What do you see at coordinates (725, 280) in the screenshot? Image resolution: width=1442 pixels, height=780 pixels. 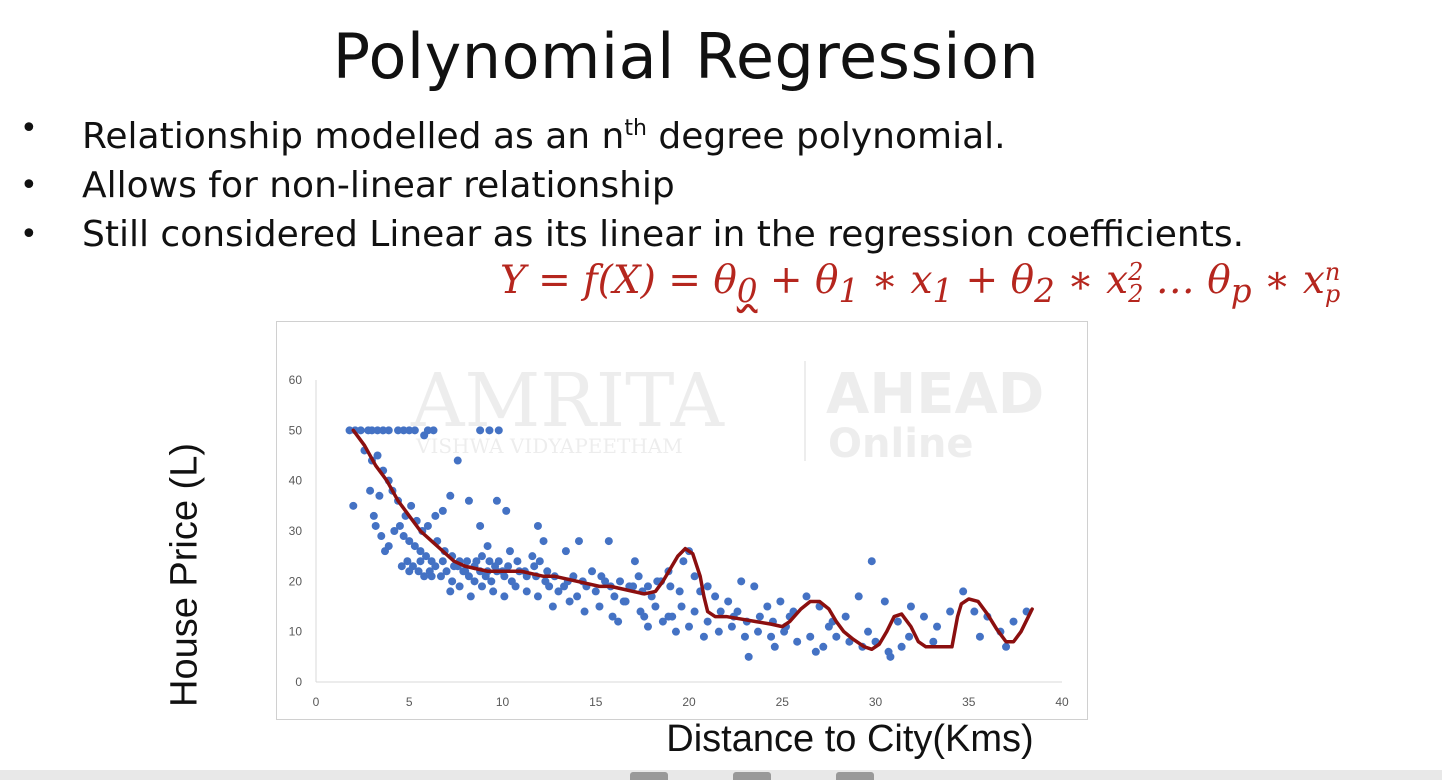 I see `formula-theta0: θ` at bounding box center [725, 280].